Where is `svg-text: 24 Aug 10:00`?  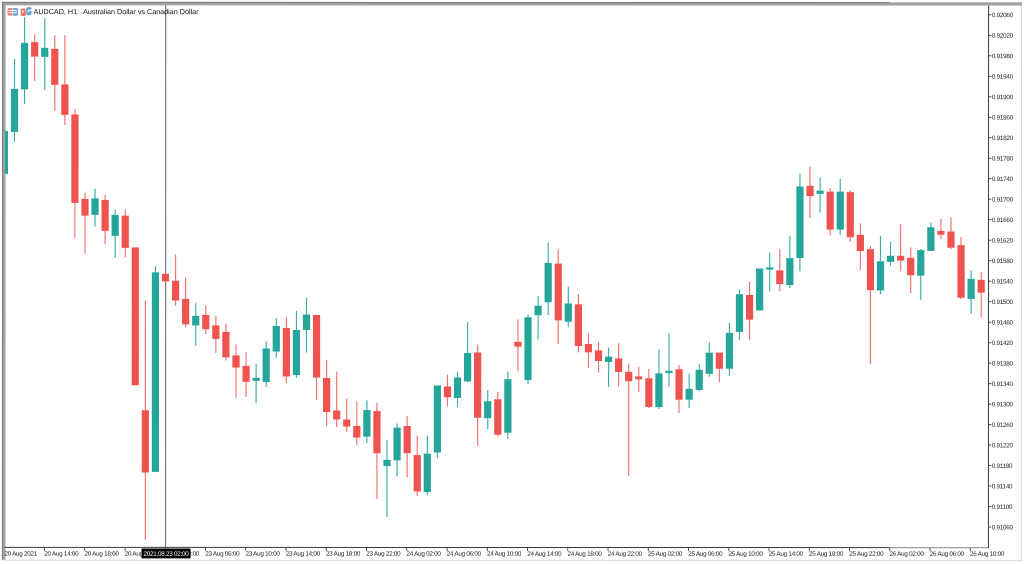 svg-text: 24 Aug 10:00 is located at coordinates (504, 554).